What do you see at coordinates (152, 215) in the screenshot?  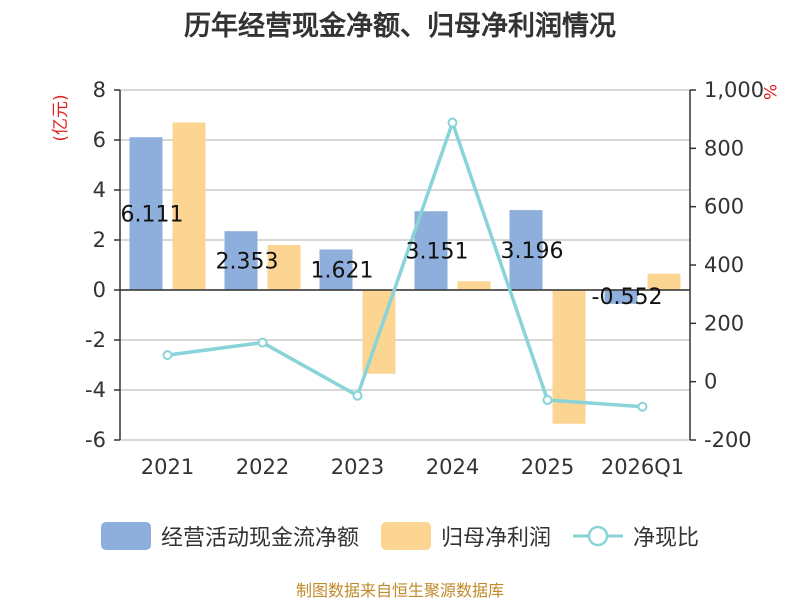 I see `data-label-cashflow-2021: 6.111` at bounding box center [152, 215].